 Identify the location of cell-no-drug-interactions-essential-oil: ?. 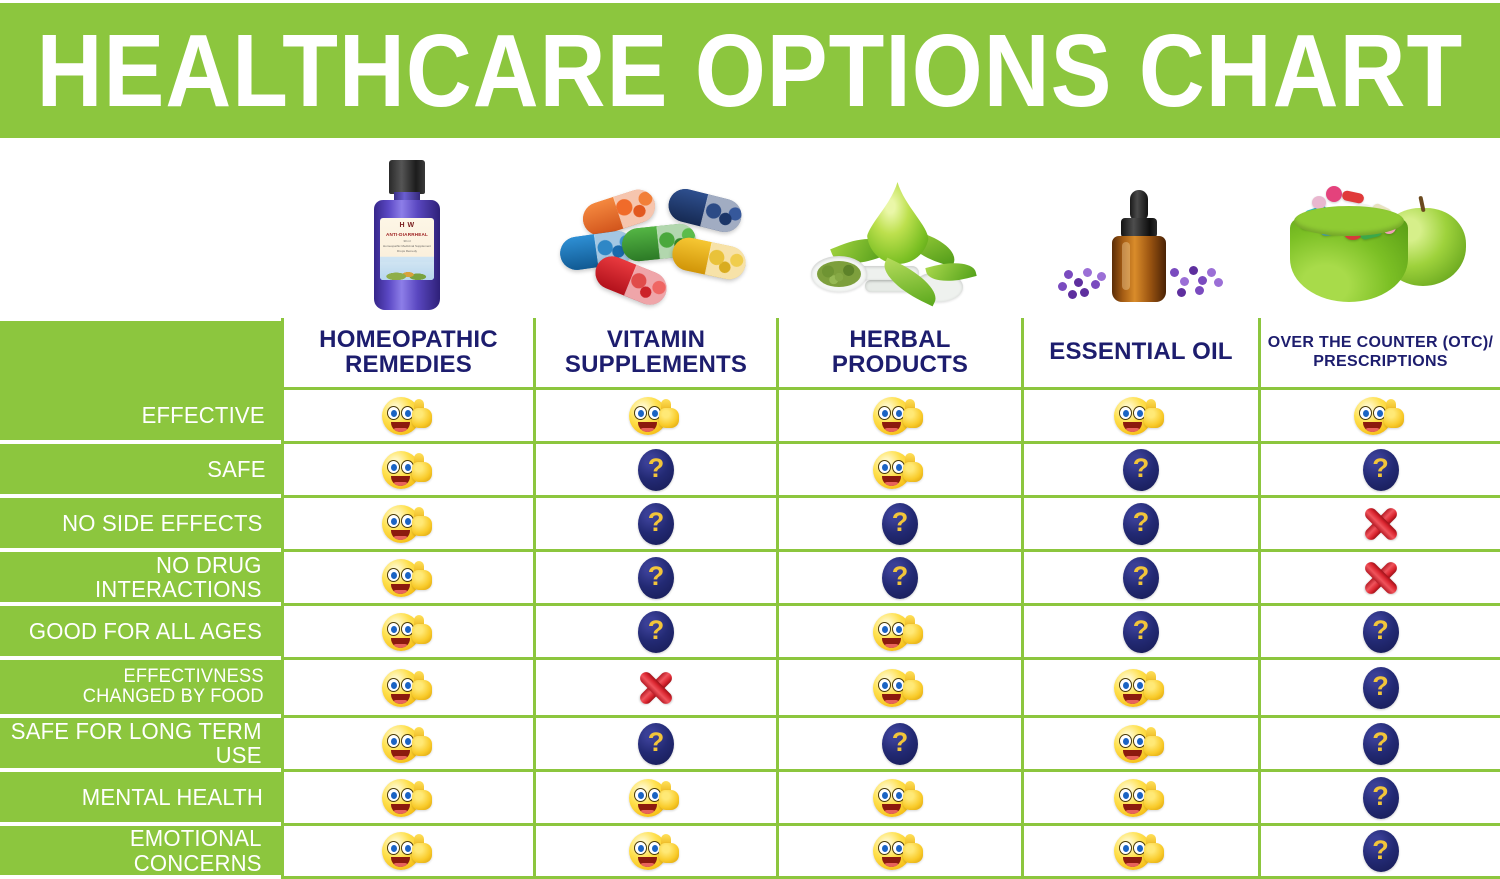
(1139, 579).